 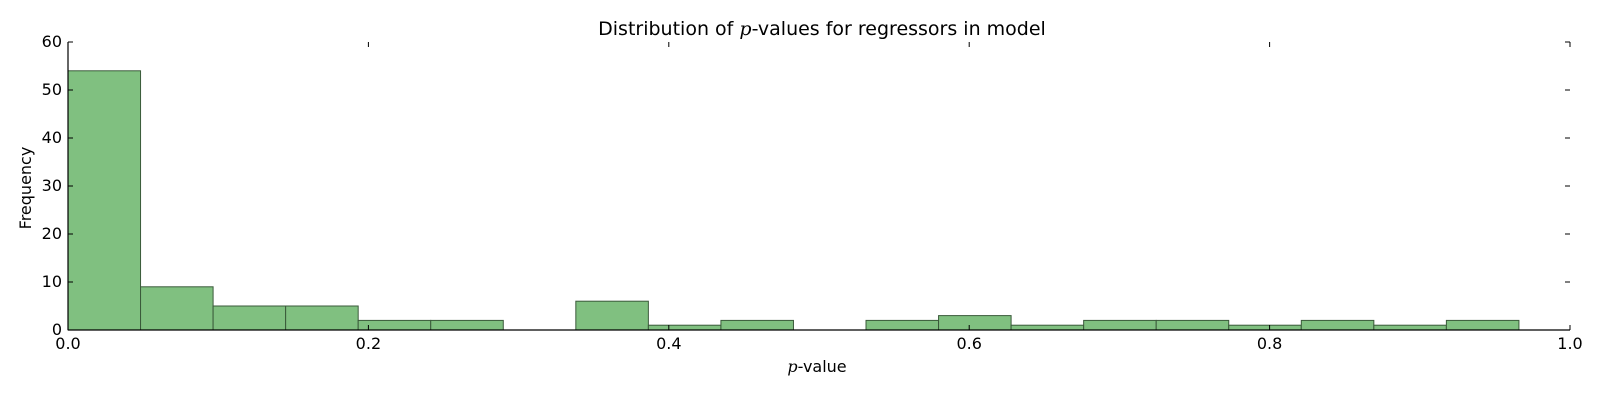 What do you see at coordinates (25, 188) in the screenshot?
I see `y-axis-label: Frequency` at bounding box center [25, 188].